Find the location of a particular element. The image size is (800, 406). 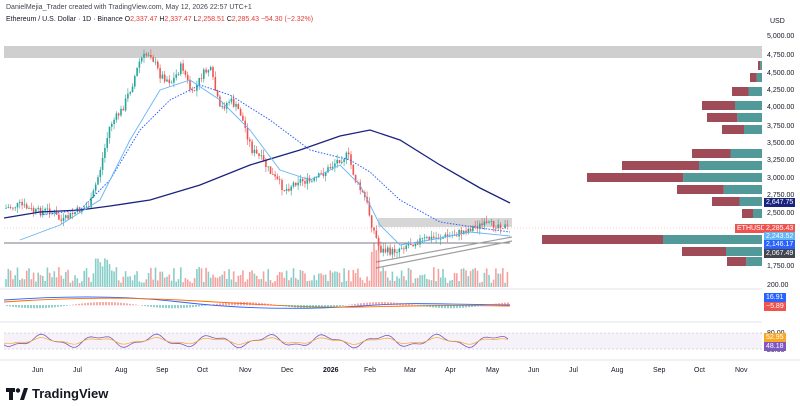

time-axis-label: Apr is located at coordinates (451, 370).